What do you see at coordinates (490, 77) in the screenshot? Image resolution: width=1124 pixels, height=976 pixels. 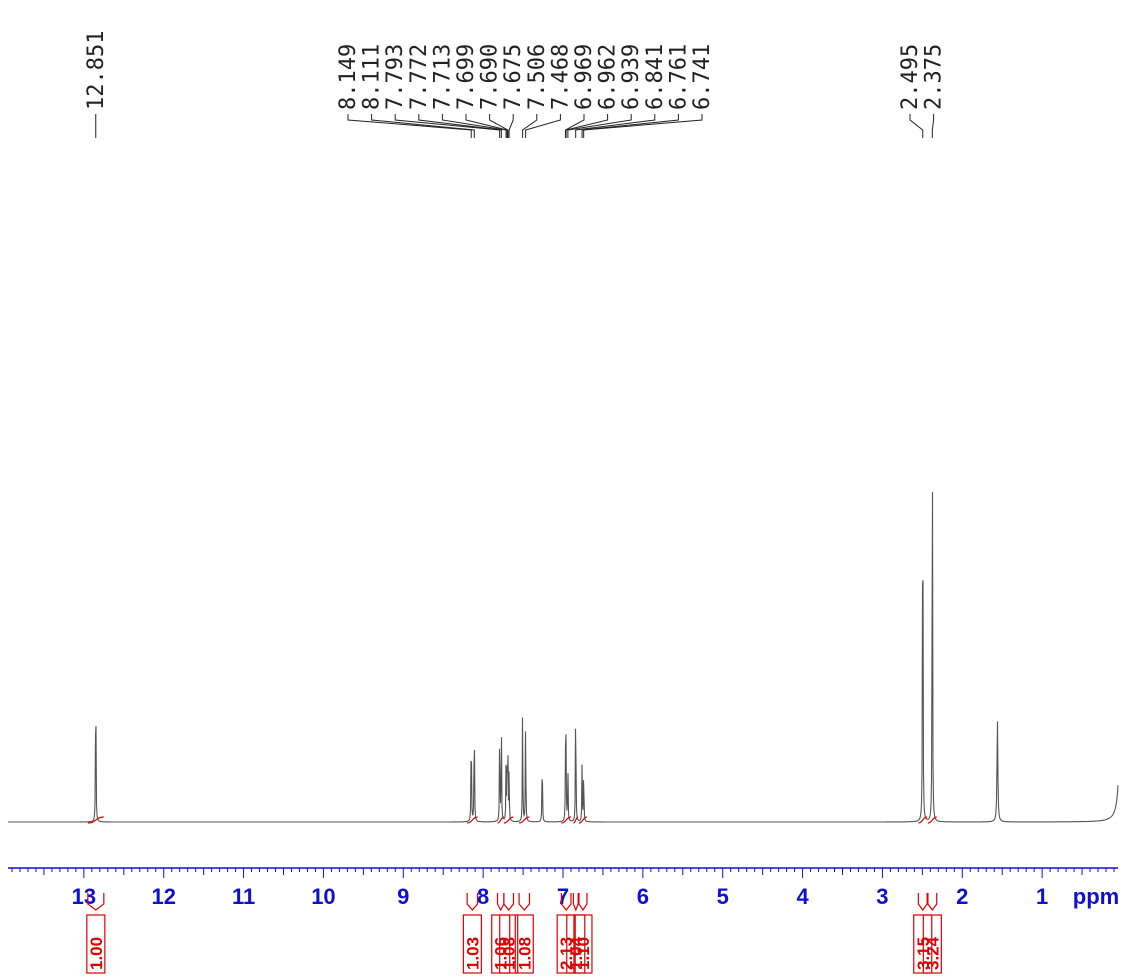 I see `peak-label: 7.690` at bounding box center [490, 77].